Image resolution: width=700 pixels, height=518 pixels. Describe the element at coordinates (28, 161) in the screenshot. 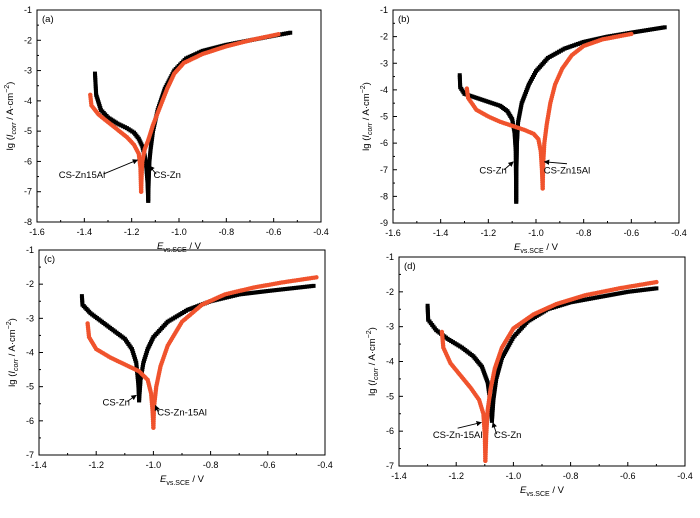

I see `y-tick-label: -6` at that location.